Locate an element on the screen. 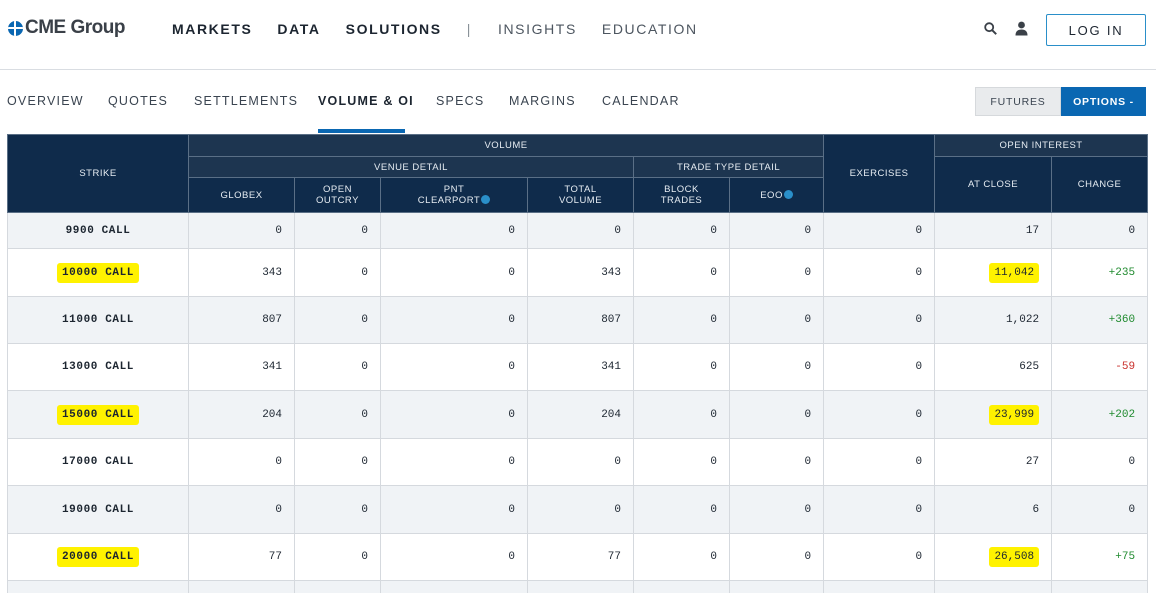  change-value: +202 is located at coordinates (1122, 414).